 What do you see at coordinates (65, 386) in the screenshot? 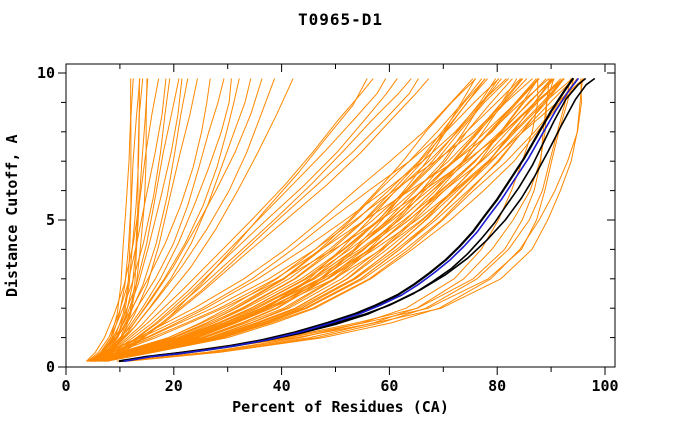
I see `x-tick-label: 0` at bounding box center [65, 386].